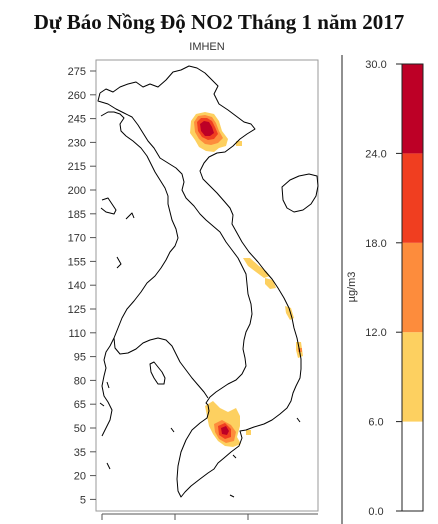 The image size is (438, 524). Describe the element at coordinates (352, 287) in the screenshot. I see `colorbar-unit: µg/m3` at that location.